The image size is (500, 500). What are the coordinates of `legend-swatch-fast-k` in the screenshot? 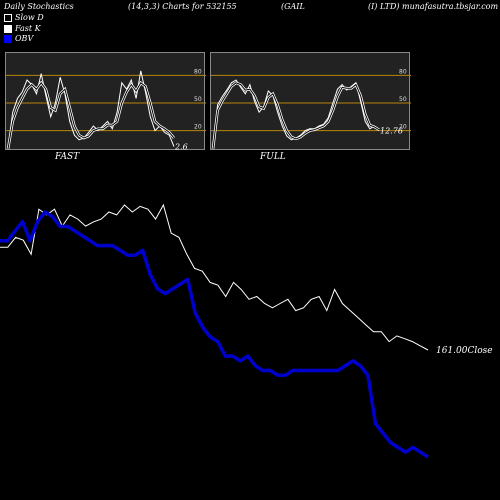 It's located at (8, 28).